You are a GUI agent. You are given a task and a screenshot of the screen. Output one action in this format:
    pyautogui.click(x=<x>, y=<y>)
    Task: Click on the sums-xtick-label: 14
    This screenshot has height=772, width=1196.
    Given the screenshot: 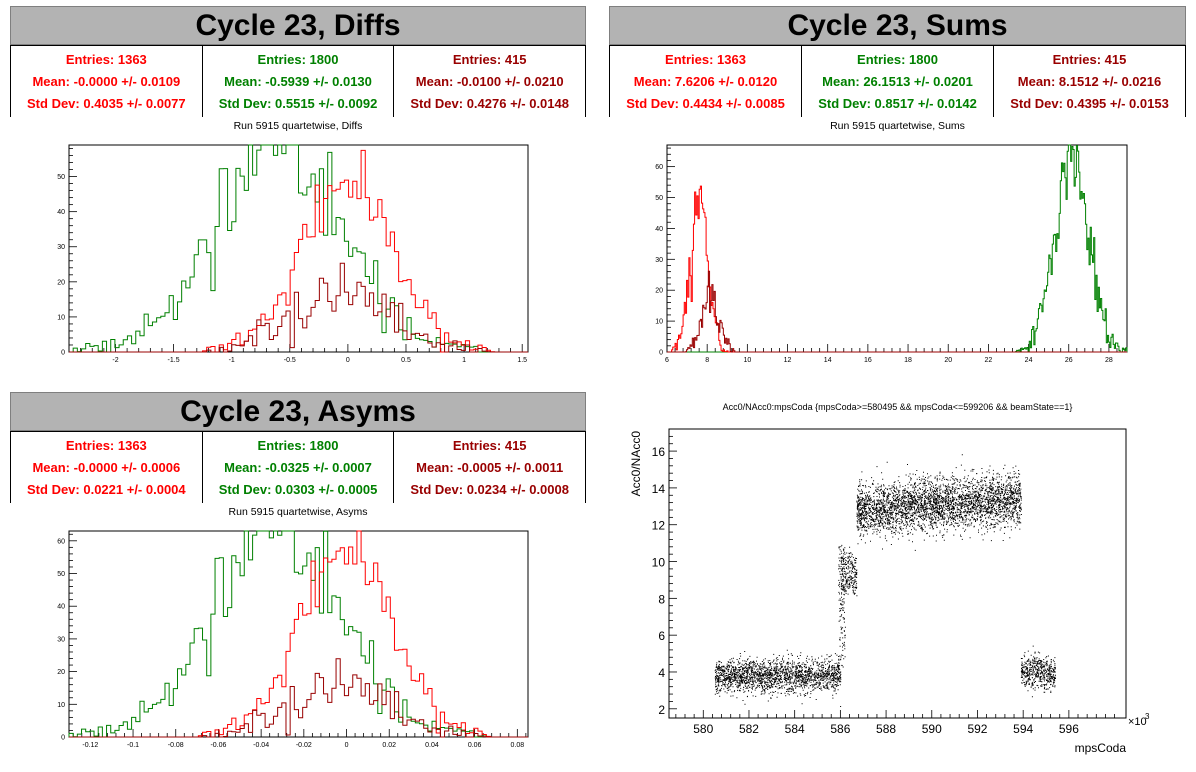 What is the action you would take?
    pyautogui.click(x=828, y=360)
    